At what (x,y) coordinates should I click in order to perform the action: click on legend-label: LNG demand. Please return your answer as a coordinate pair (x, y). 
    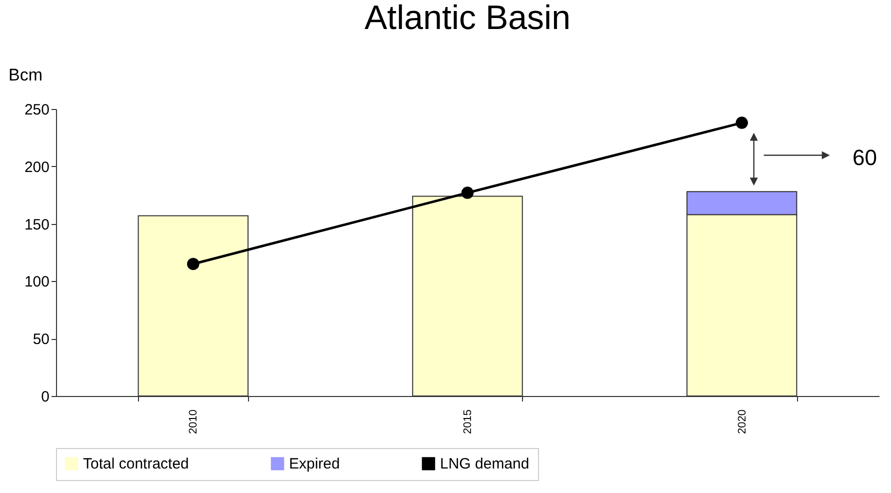
    Looking at the image, I should click on (485, 464).